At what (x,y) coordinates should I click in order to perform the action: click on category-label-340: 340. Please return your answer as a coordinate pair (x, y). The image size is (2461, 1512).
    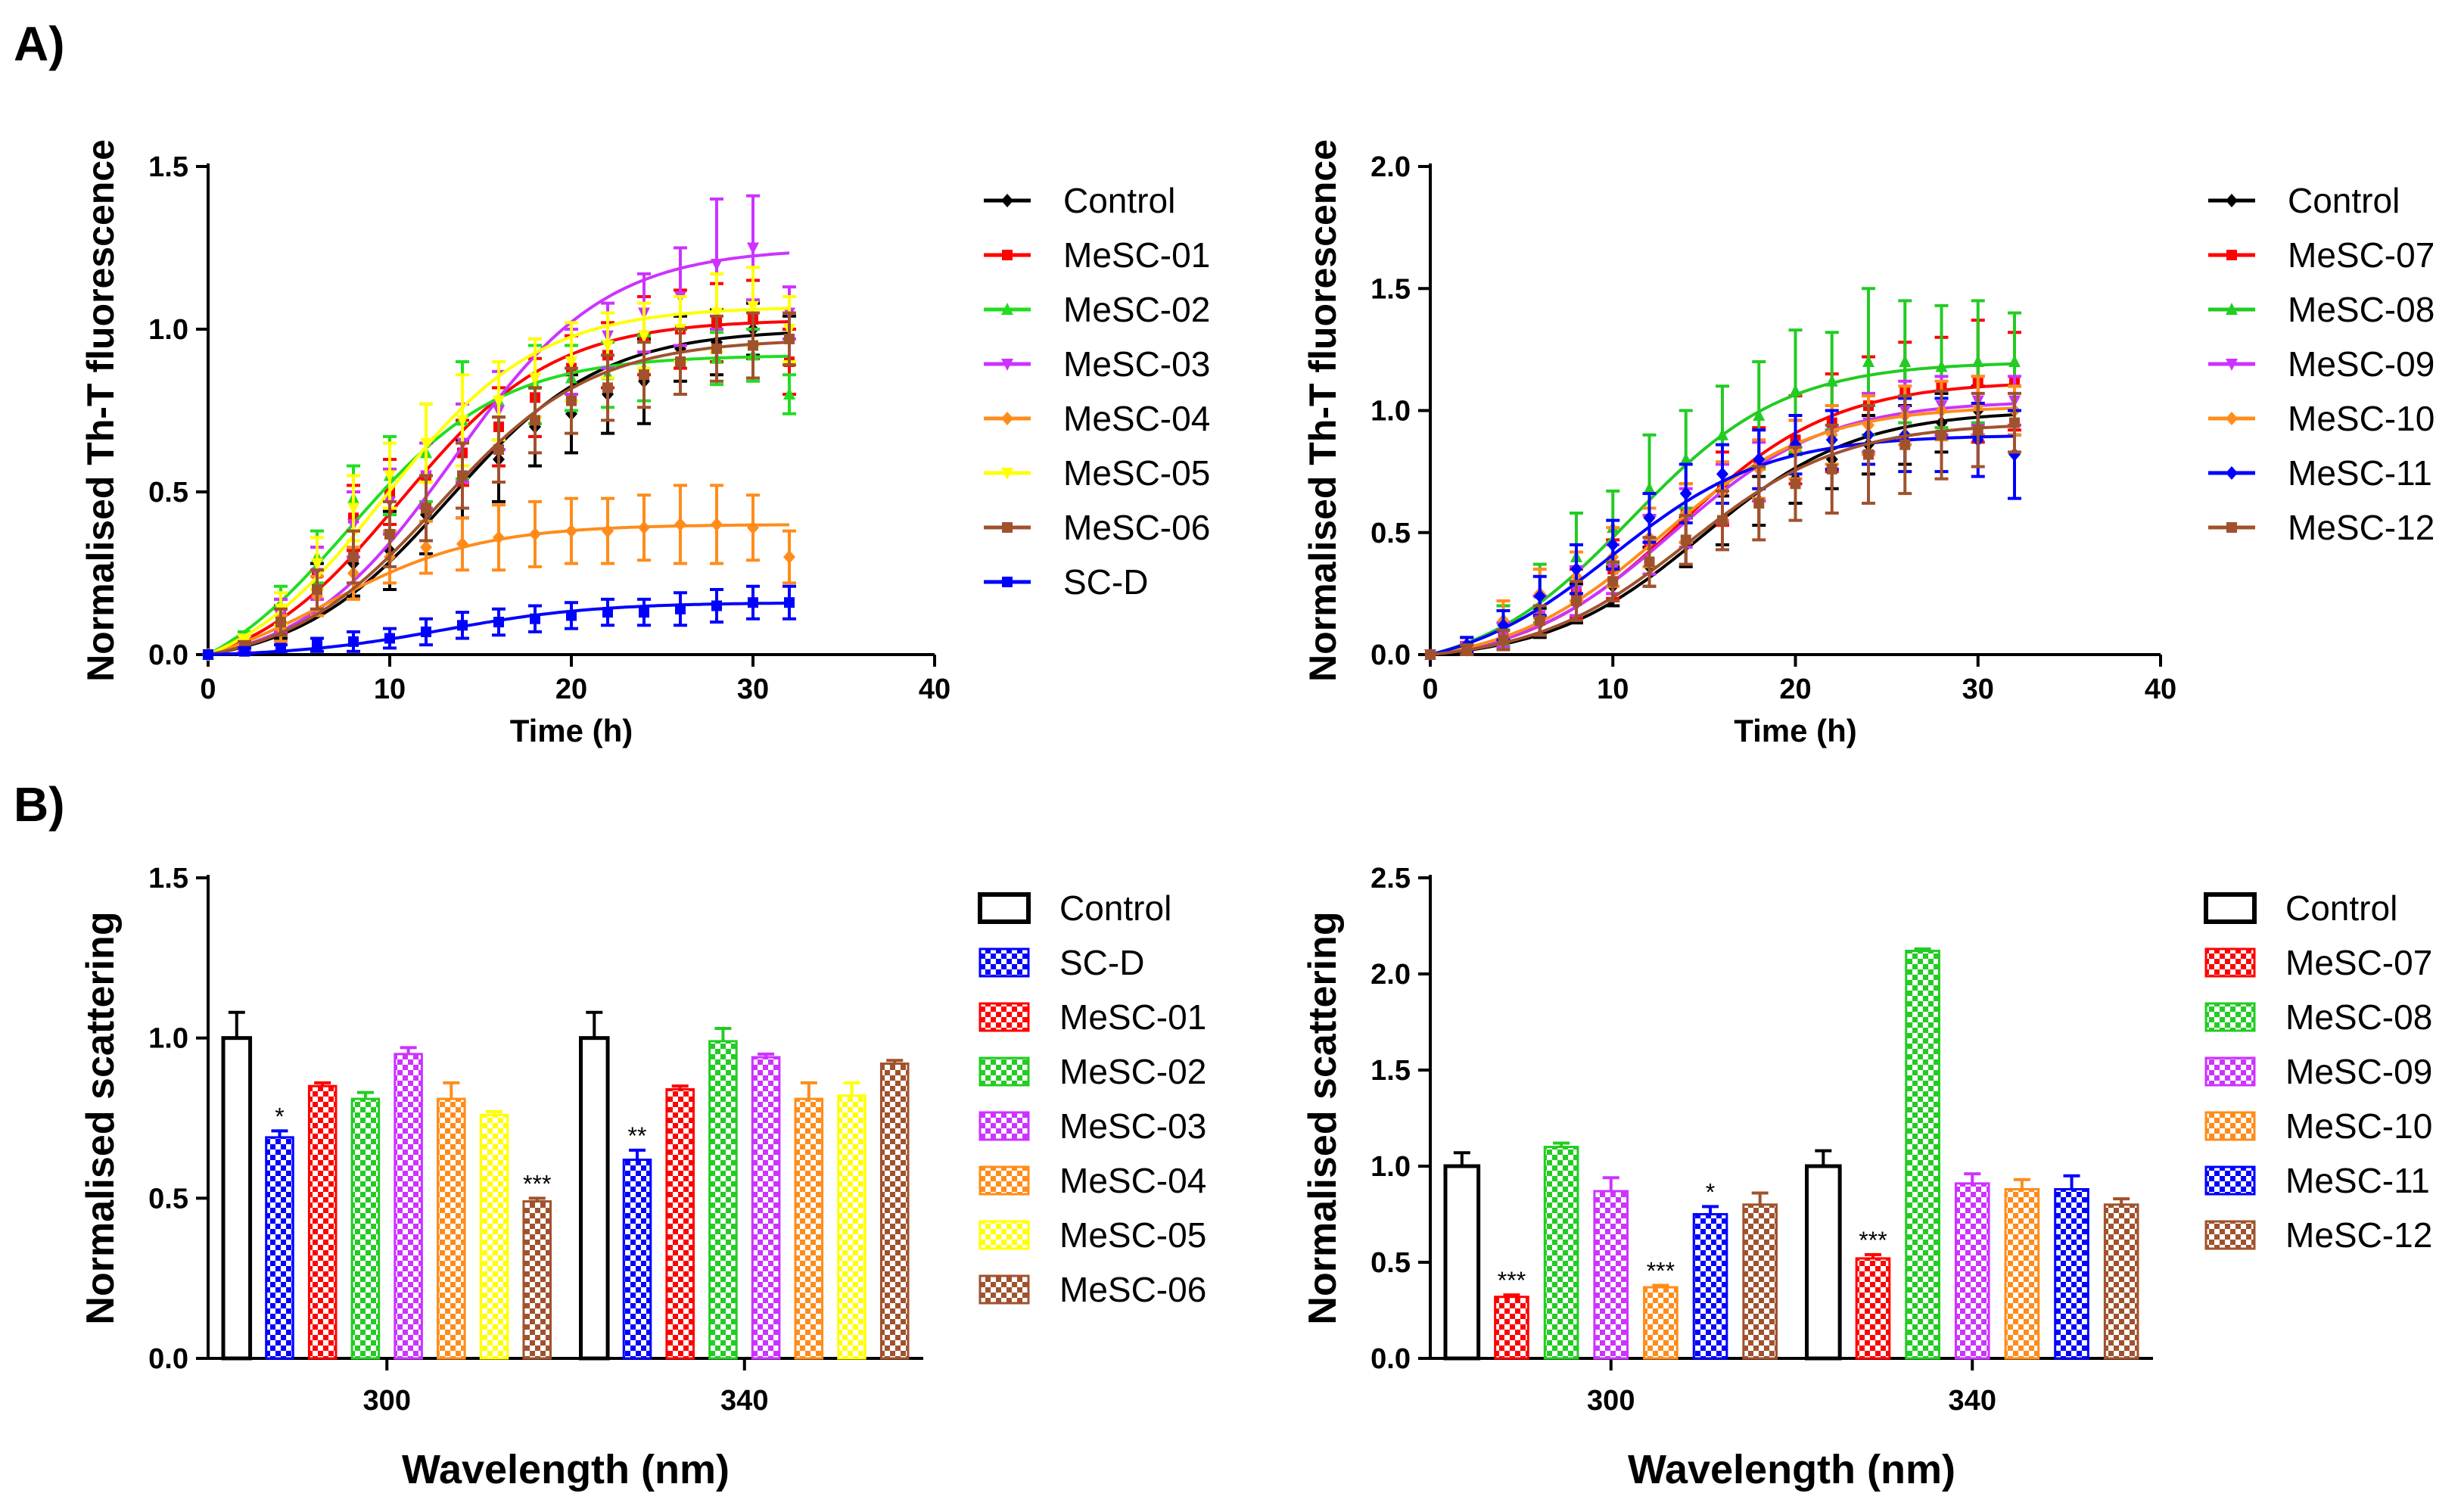
    Looking at the image, I should click on (744, 1401).